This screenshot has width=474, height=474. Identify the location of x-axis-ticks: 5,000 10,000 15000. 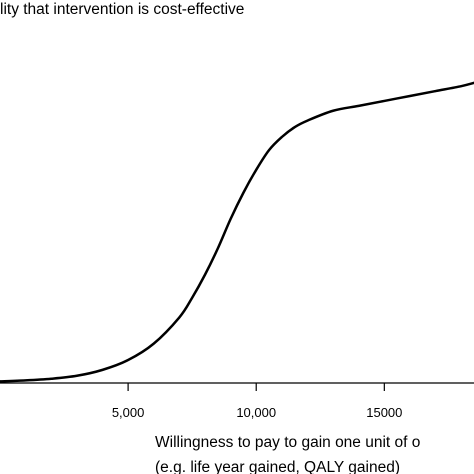
(257, 401).